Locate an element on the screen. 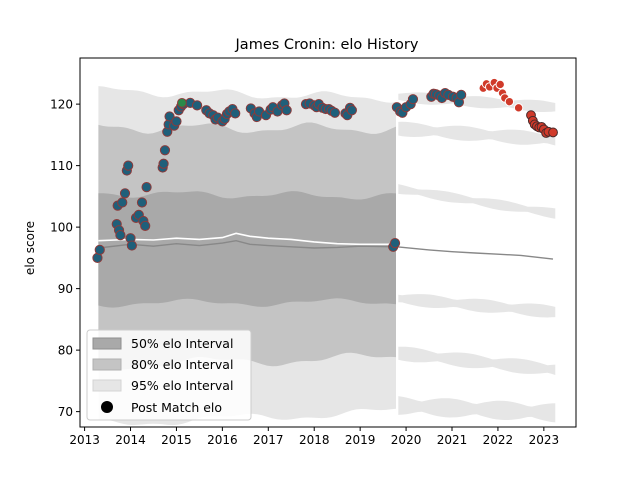 Image resolution: width=640 pixels, height=480 pixels. chart-title: James Cronin: elo History is located at coordinates (327, 45).